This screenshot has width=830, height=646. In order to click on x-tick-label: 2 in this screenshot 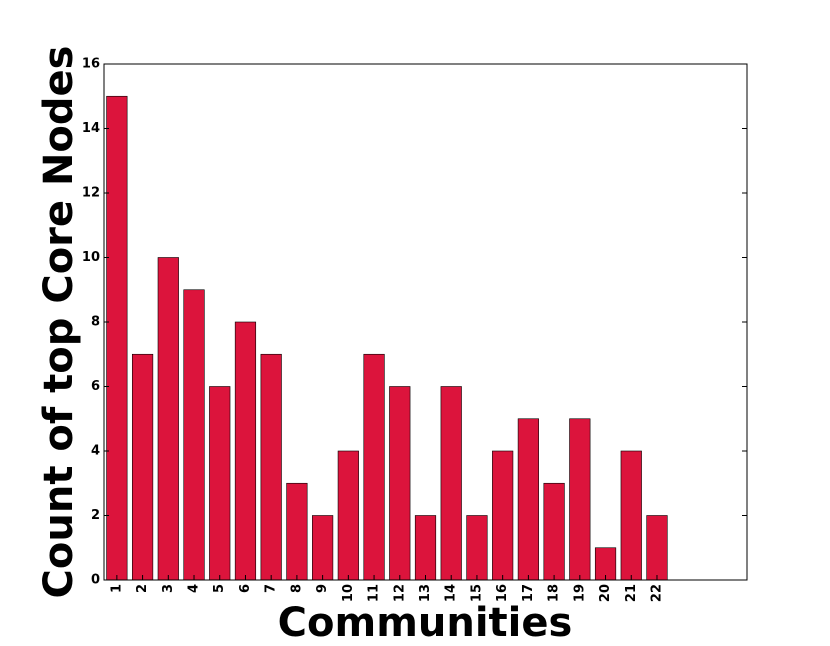, I will do `click(142, 588)`.